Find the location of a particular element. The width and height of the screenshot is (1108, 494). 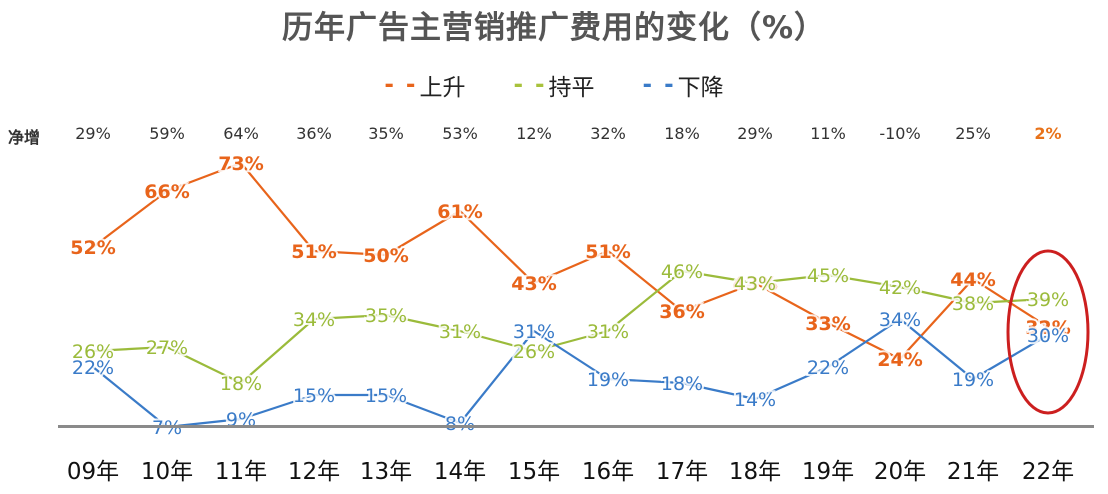

net-increase-value: 53% is located at coordinates (460, 133).